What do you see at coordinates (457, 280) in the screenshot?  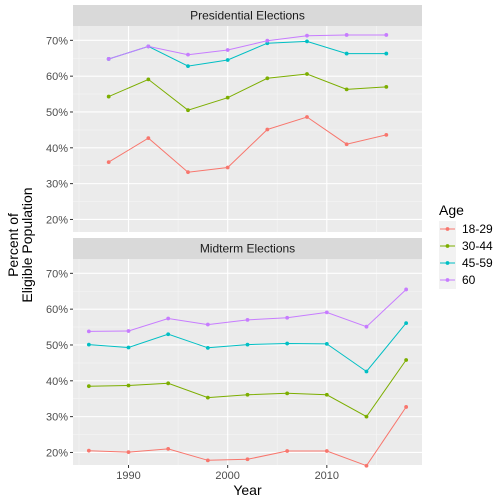 I see `legend-item: 60` at bounding box center [457, 280].